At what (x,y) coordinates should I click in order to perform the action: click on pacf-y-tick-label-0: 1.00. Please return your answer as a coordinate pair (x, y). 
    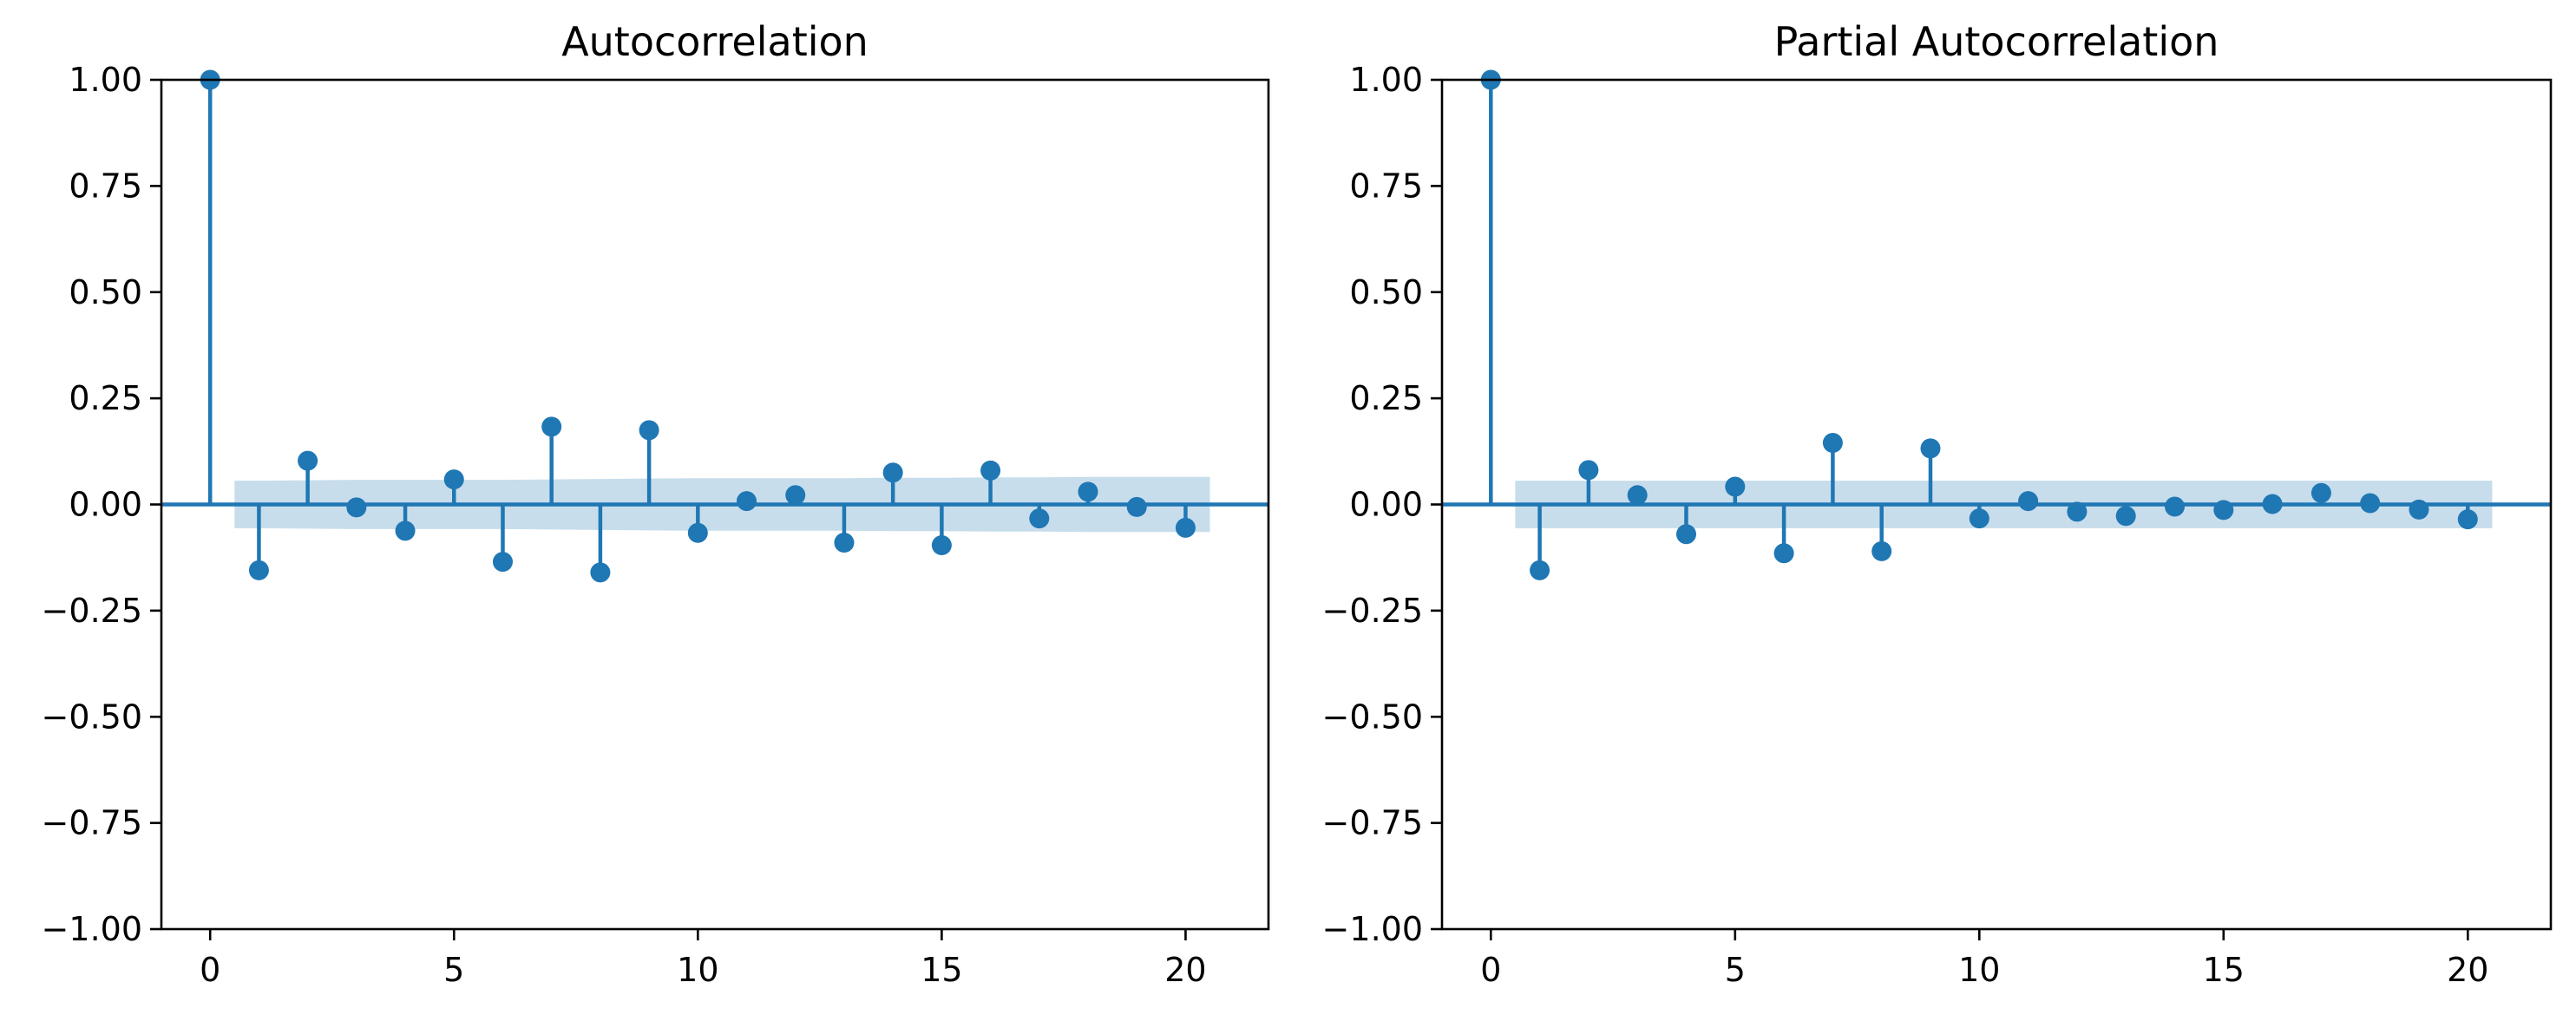
    Looking at the image, I should click on (1386, 80).